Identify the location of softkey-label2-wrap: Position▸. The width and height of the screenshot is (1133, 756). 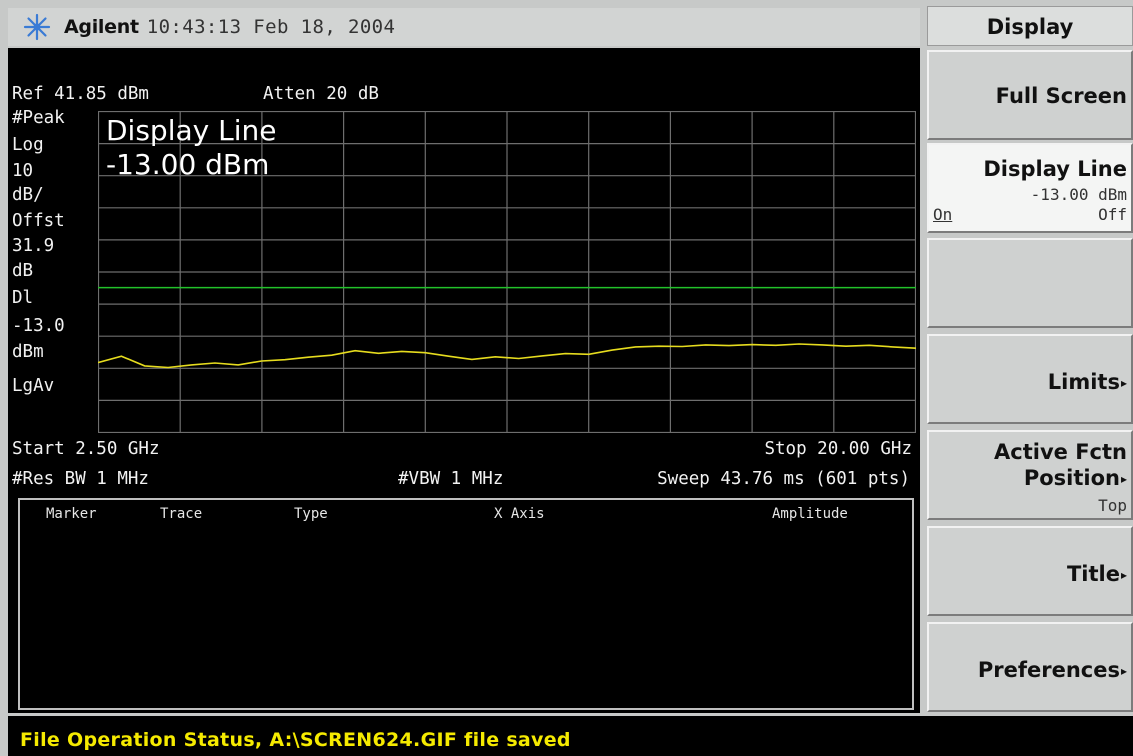
(1075, 478).